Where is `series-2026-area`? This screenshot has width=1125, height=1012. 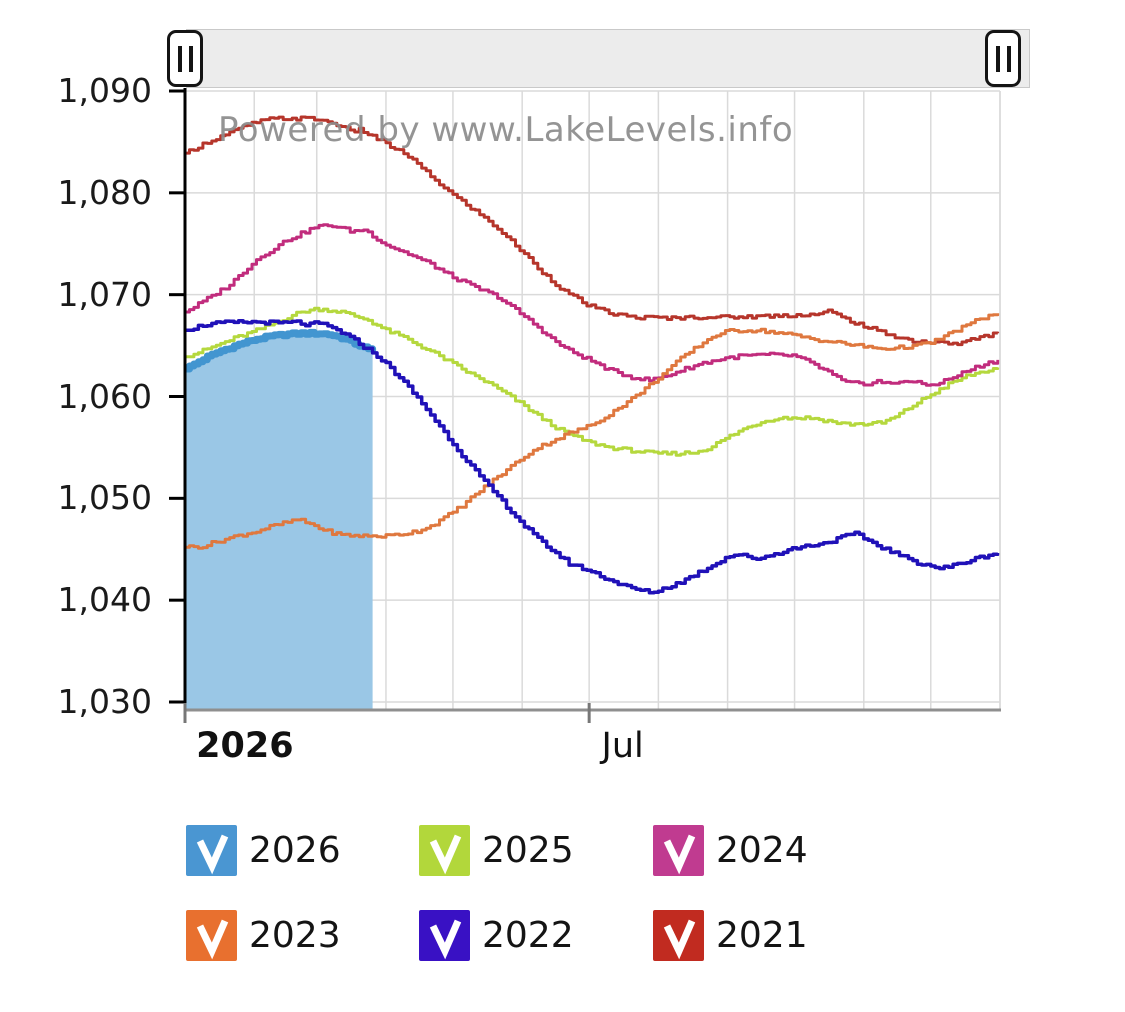 series-2026-area is located at coordinates (279, 520).